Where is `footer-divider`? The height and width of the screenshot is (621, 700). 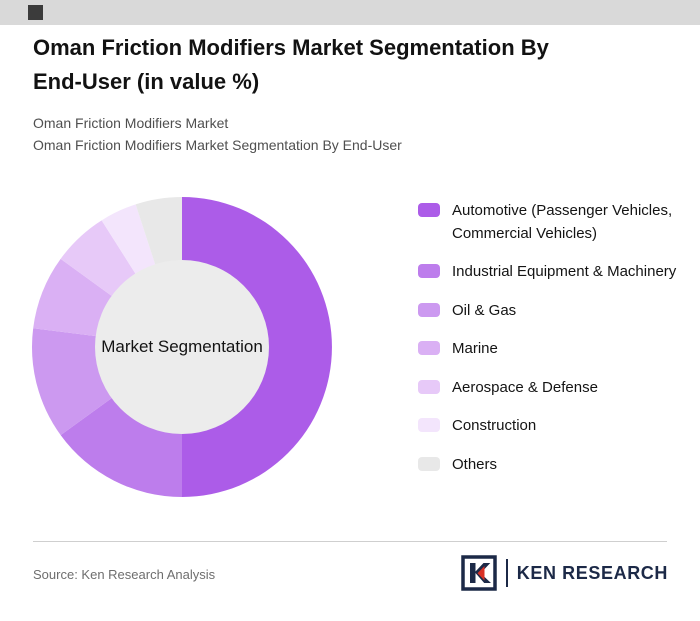
footer-divider is located at coordinates (350, 541).